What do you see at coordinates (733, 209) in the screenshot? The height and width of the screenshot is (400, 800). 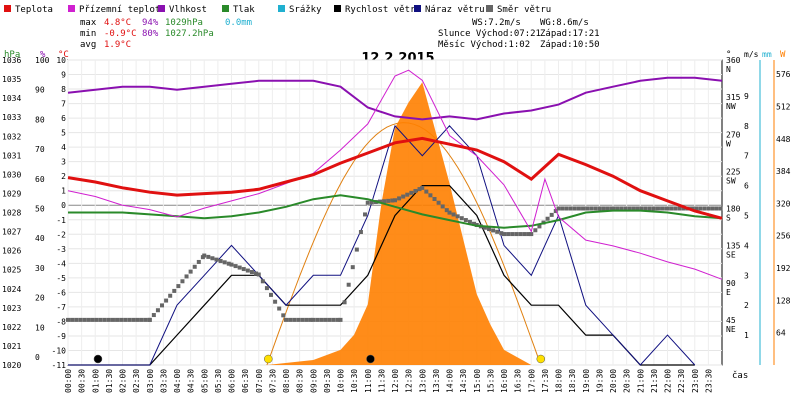 I see `y-tick-direction: 180` at bounding box center [733, 209].